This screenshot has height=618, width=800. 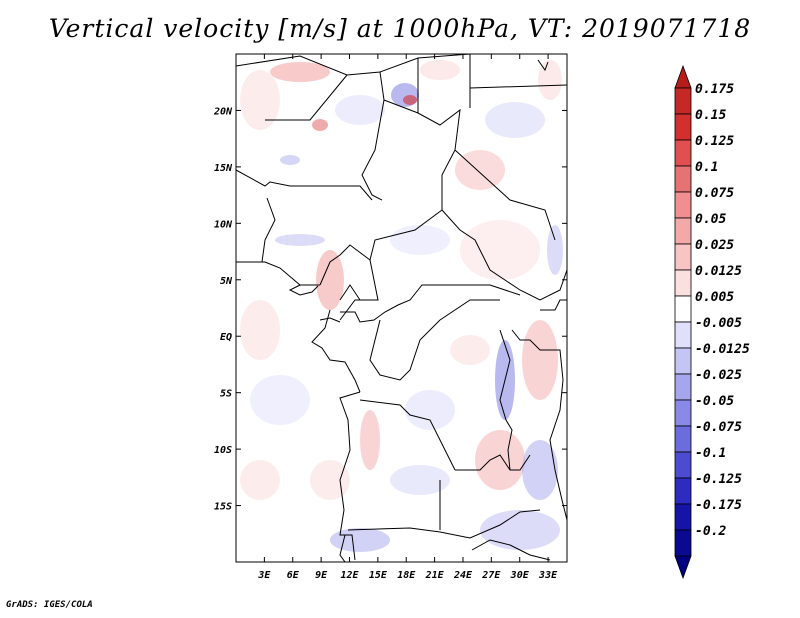 What do you see at coordinates (714, 193) in the screenshot?
I see `colorbar-label: 0.075` at bounding box center [714, 193].